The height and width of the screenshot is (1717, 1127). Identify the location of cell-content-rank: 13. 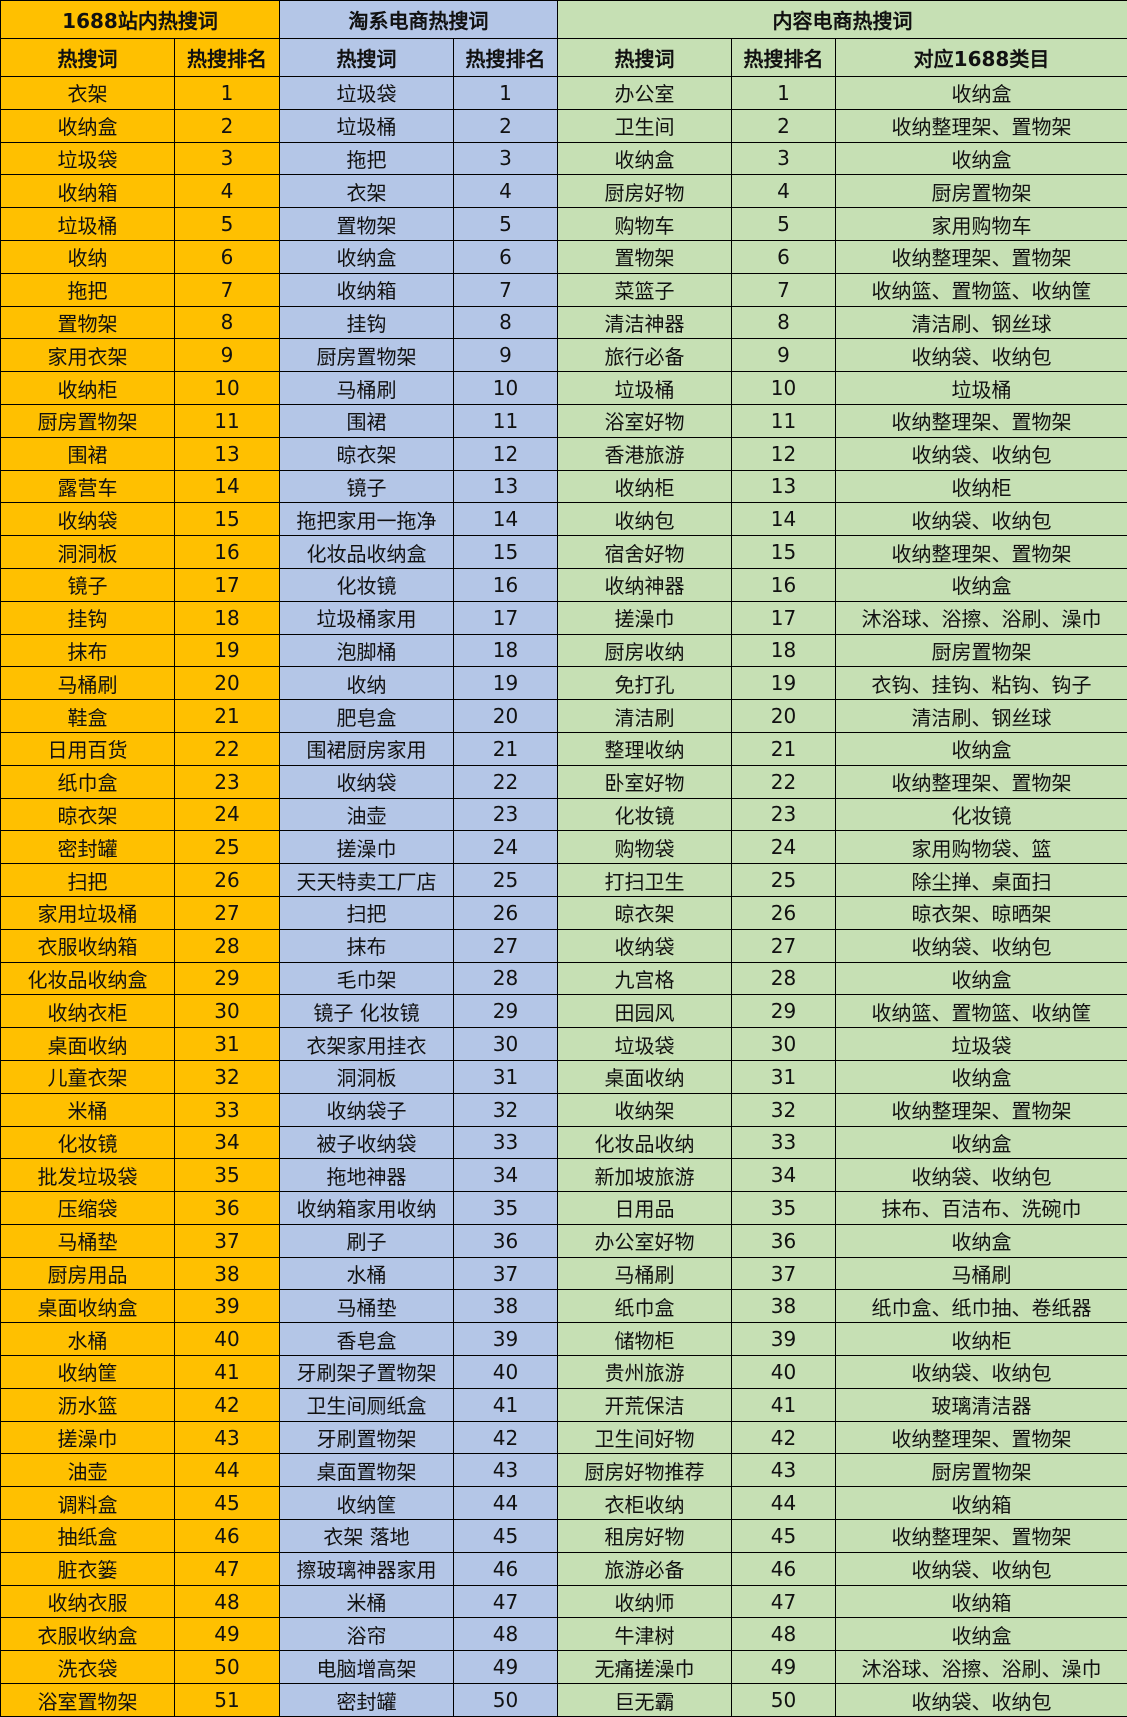
(784, 486).